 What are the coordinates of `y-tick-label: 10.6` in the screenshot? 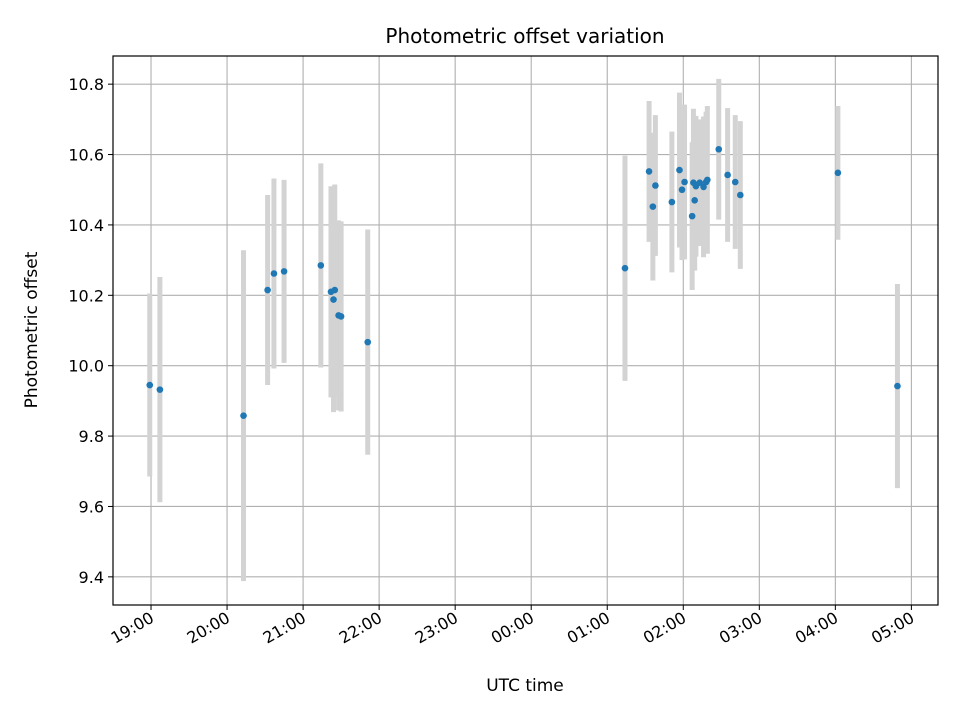 It's located at (86, 155).